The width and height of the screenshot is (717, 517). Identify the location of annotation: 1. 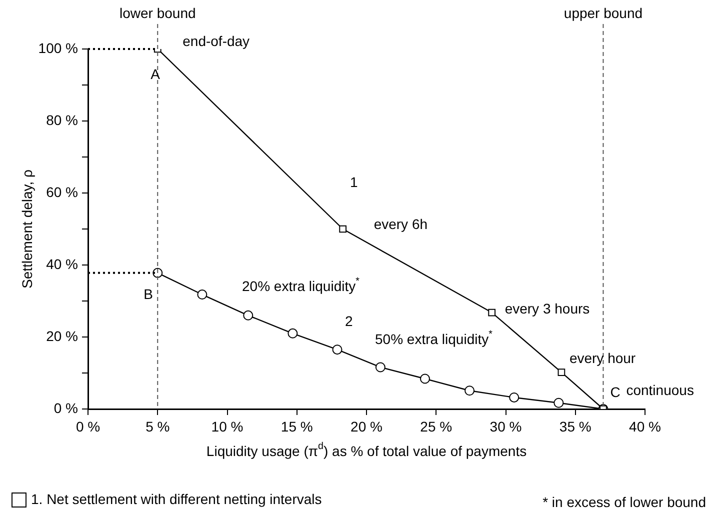
(354, 182).